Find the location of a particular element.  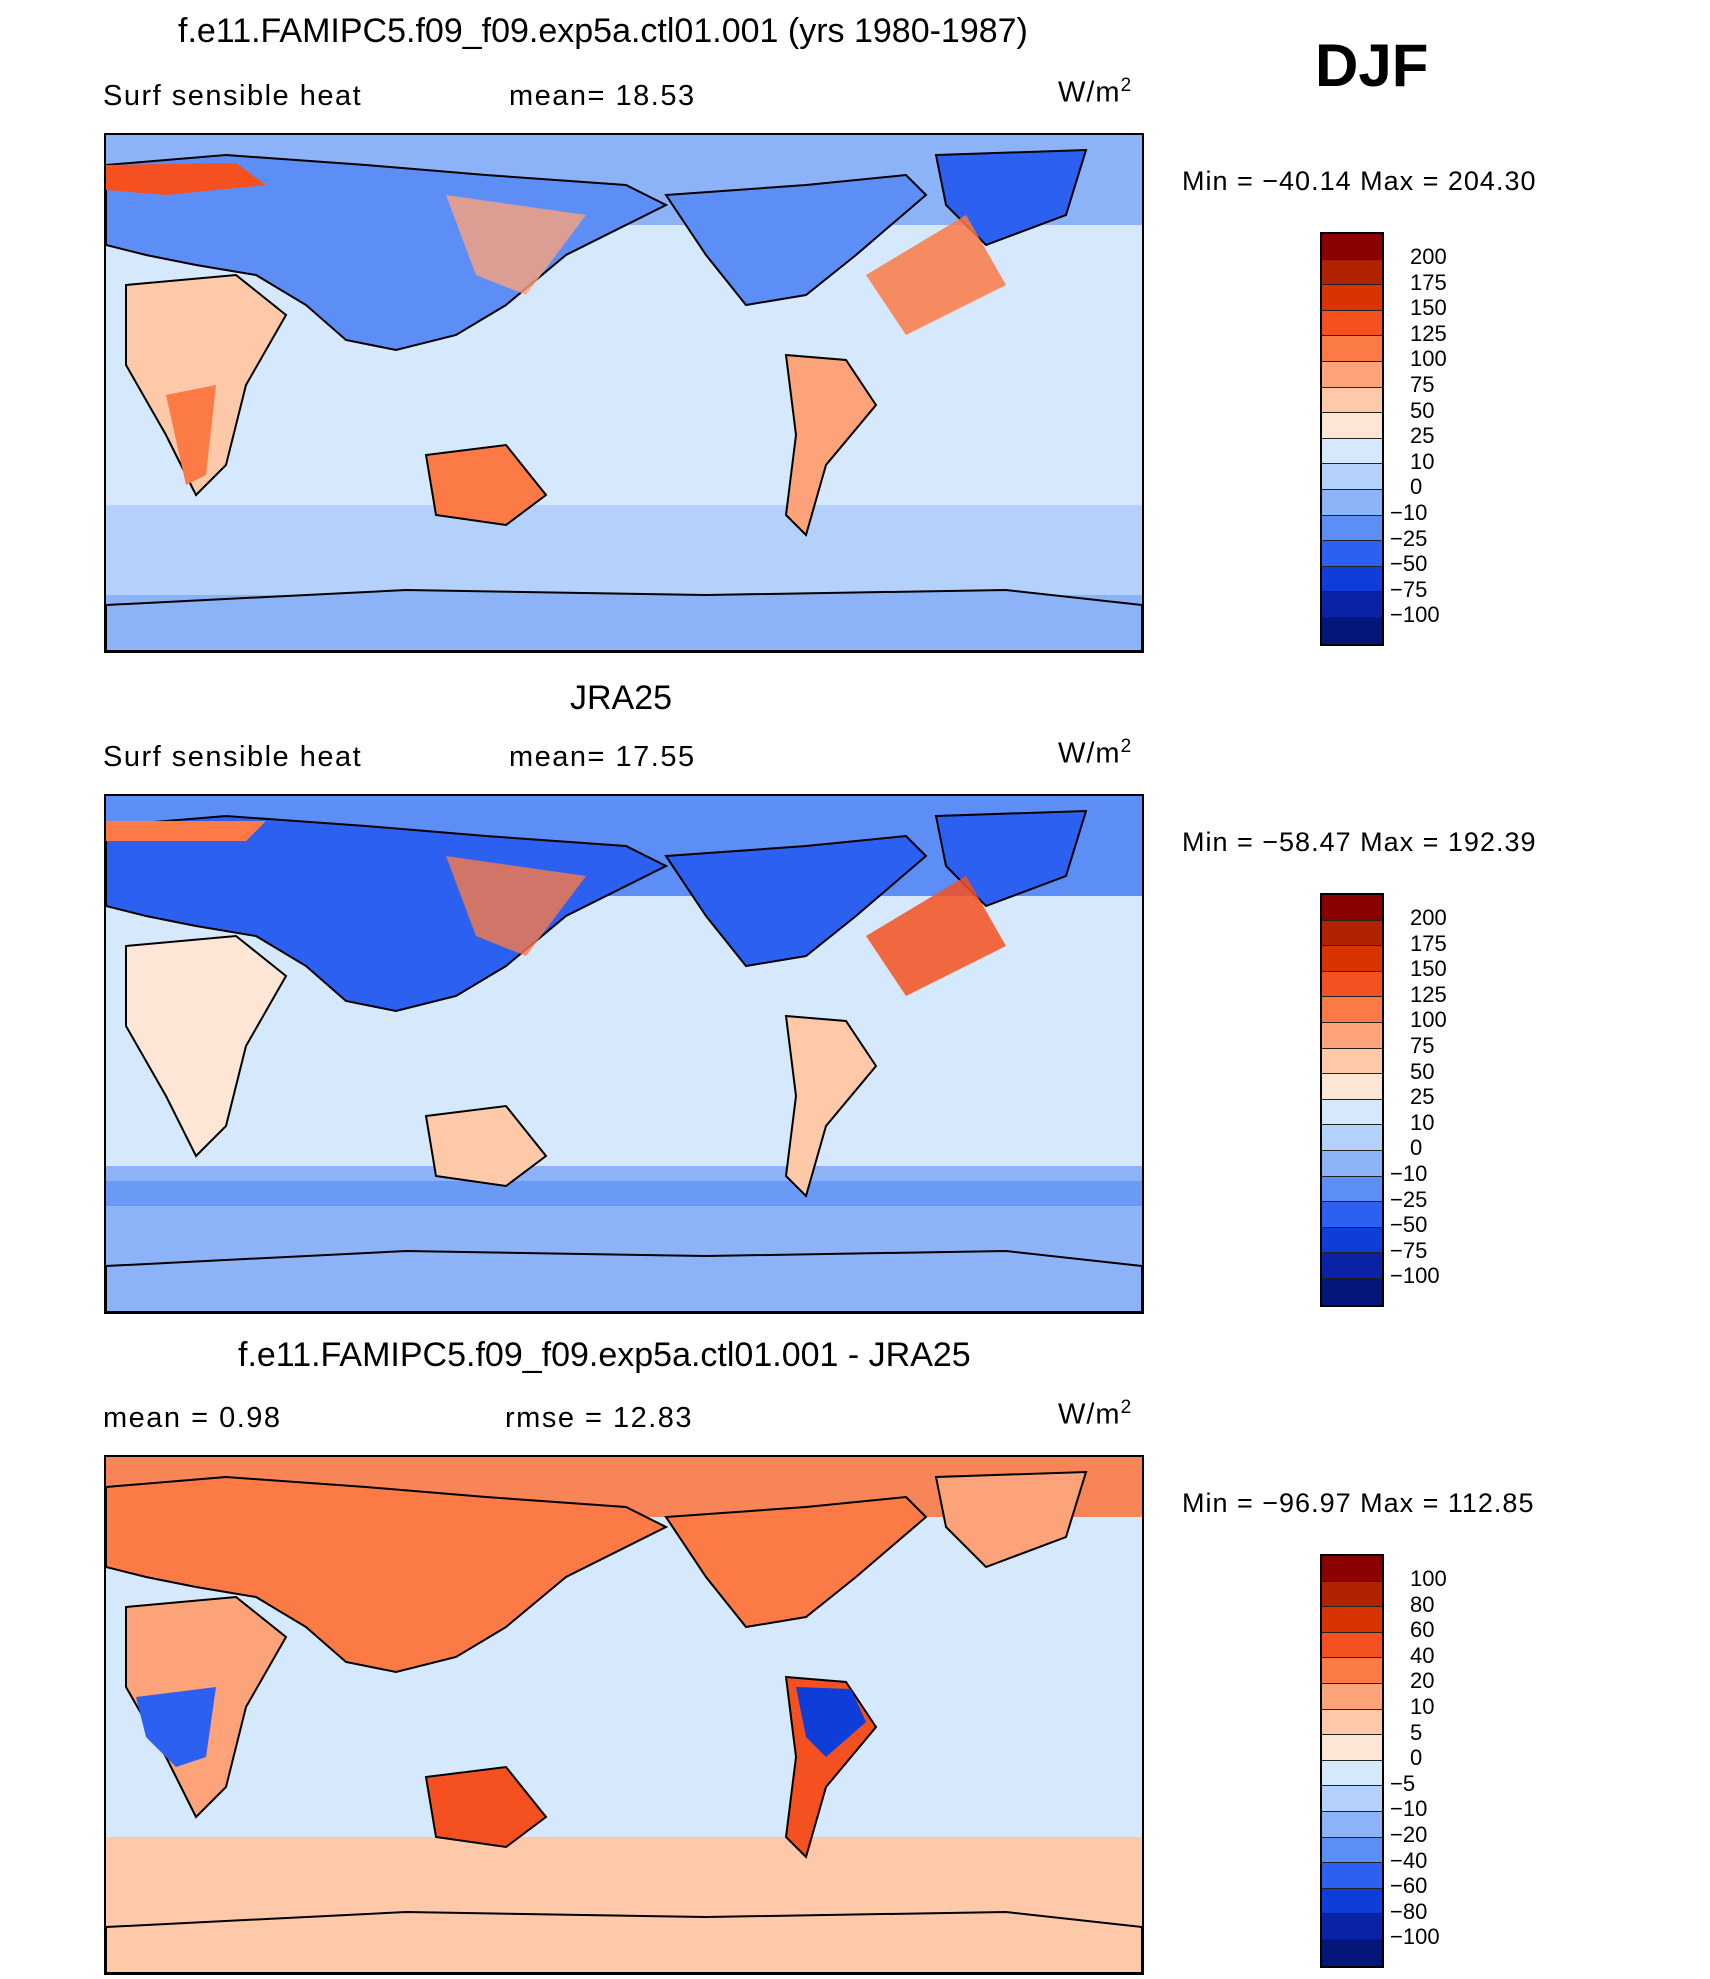

colorbar-tick-label: −60 is located at coordinates (1409, 1886).